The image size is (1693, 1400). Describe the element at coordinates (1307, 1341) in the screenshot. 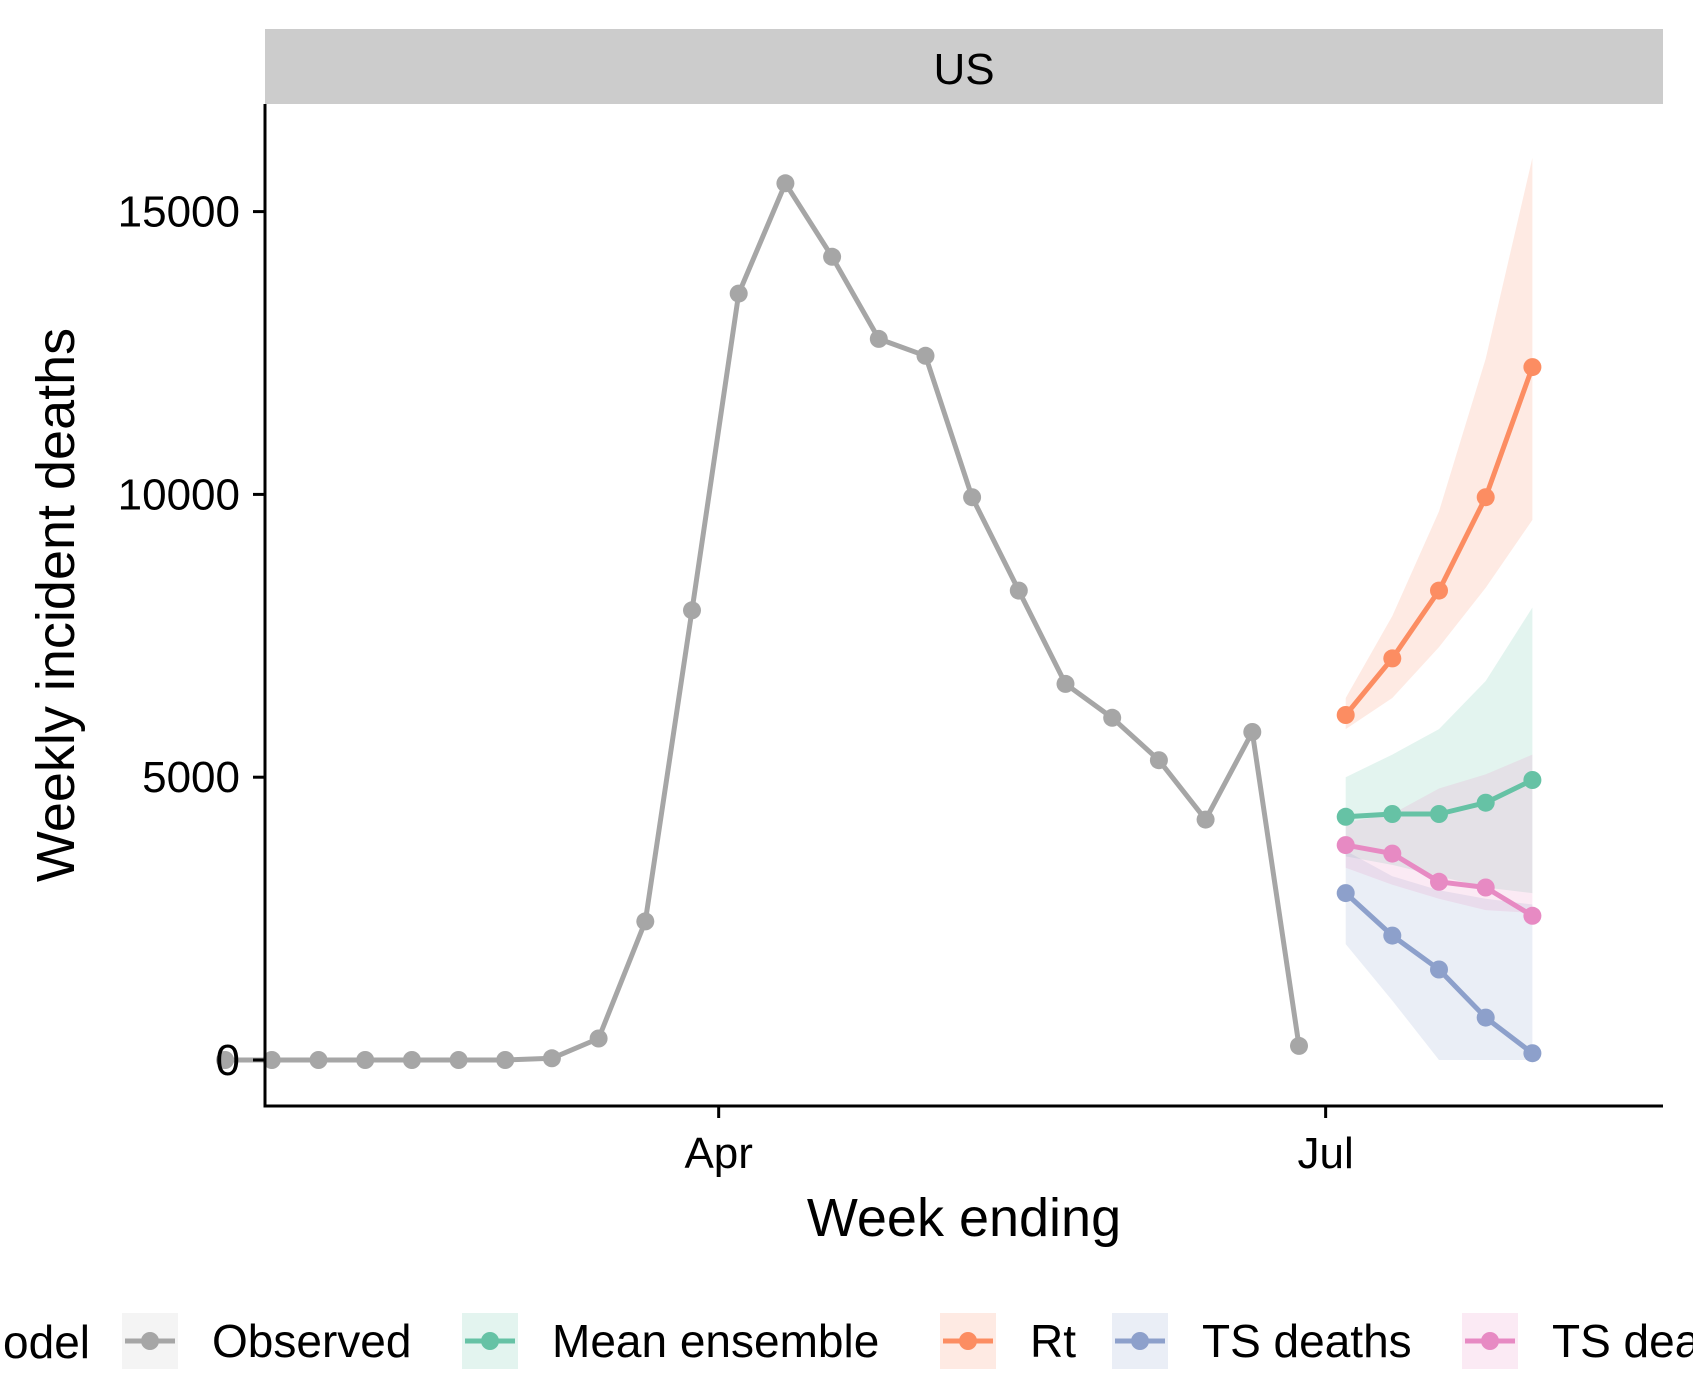

I see `legend-label-ts-deaths: TS deaths` at that location.